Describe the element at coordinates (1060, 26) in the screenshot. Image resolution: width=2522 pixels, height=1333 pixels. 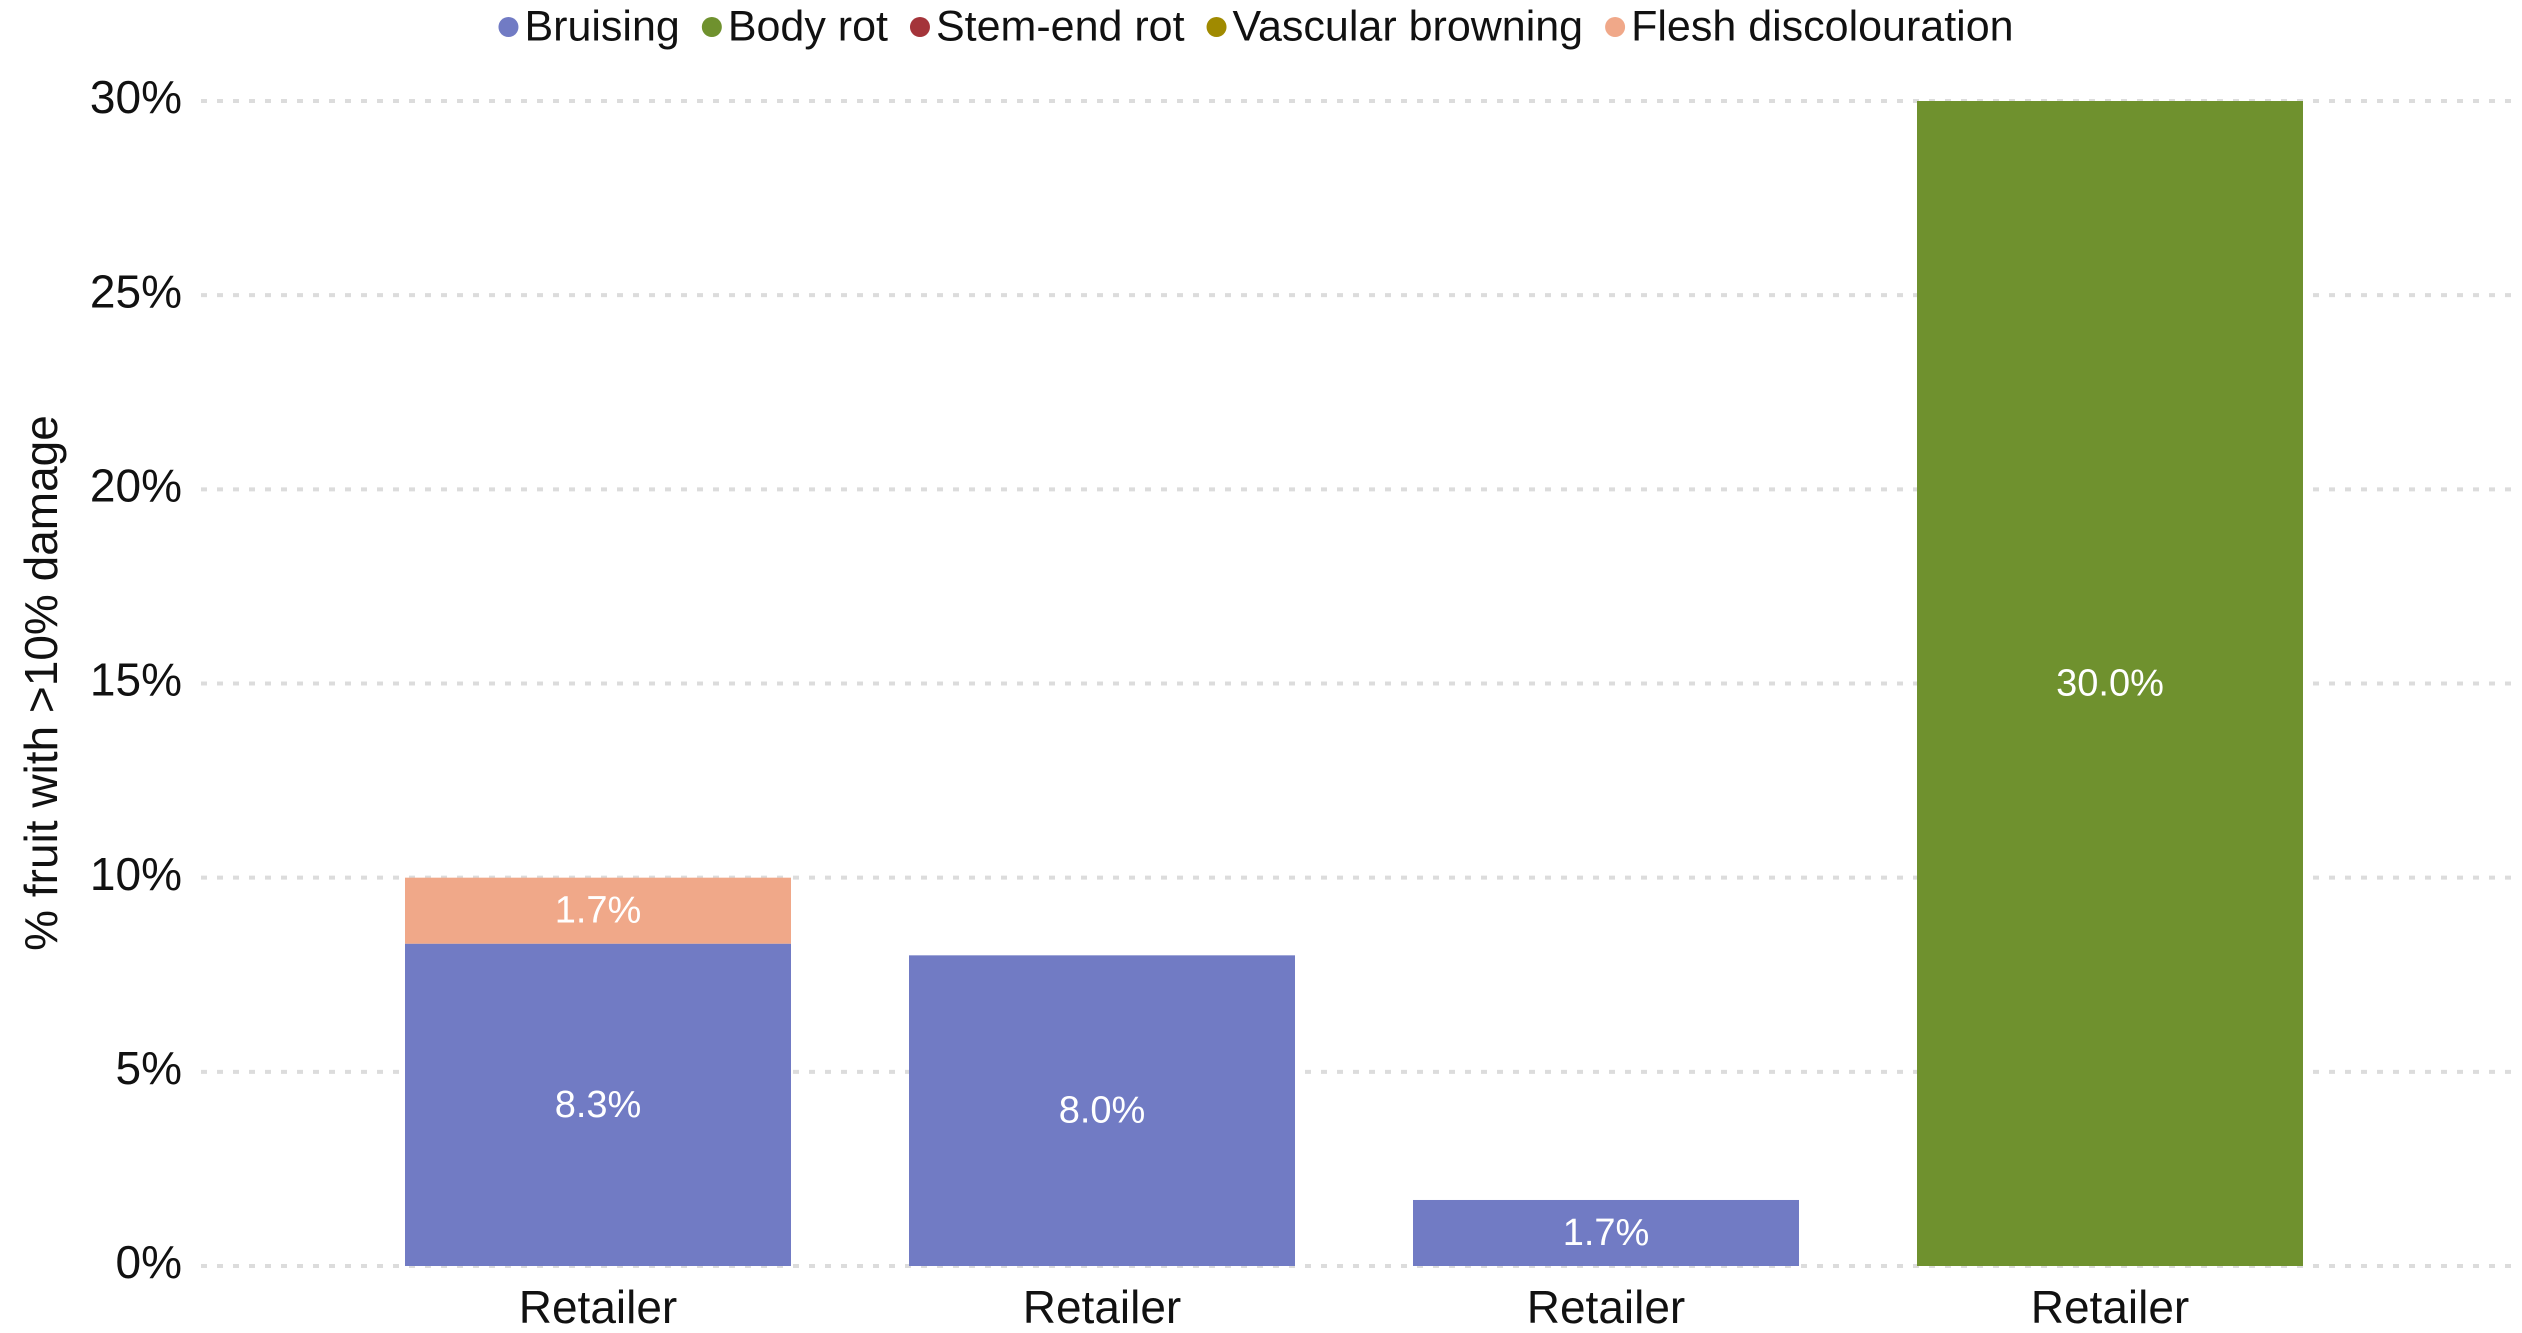
I see `legend-label: Stem-end rot` at that location.